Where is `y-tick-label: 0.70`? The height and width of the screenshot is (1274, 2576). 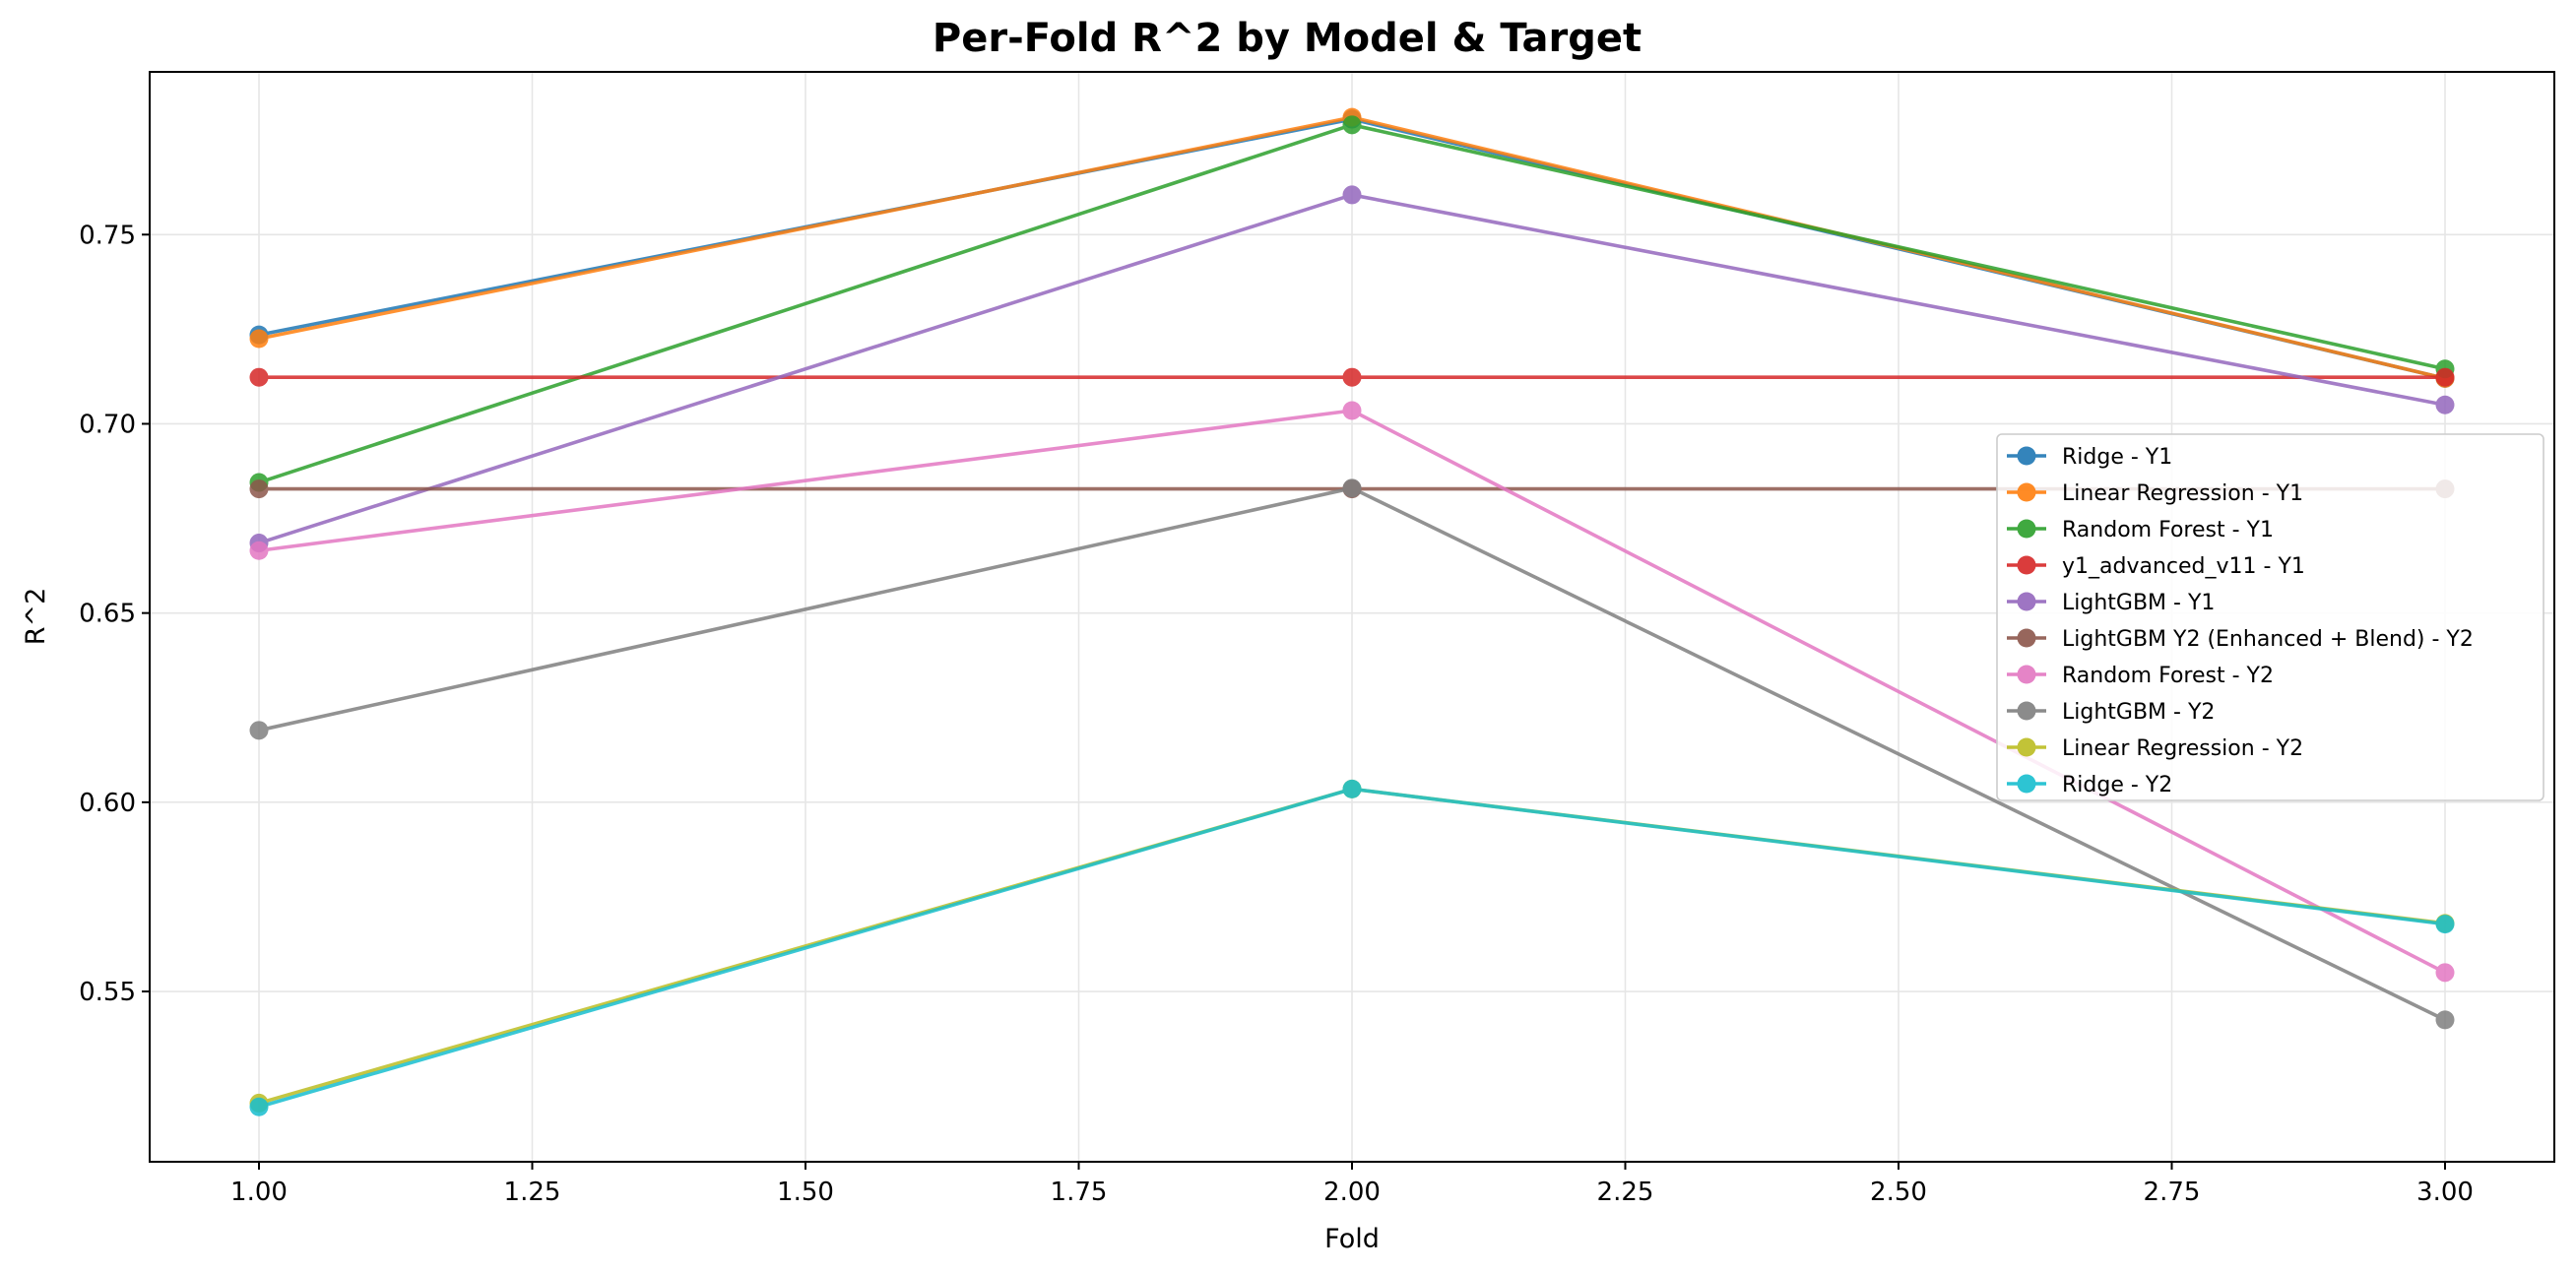
y-tick-label: 0.70 is located at coordinates (107, 425).